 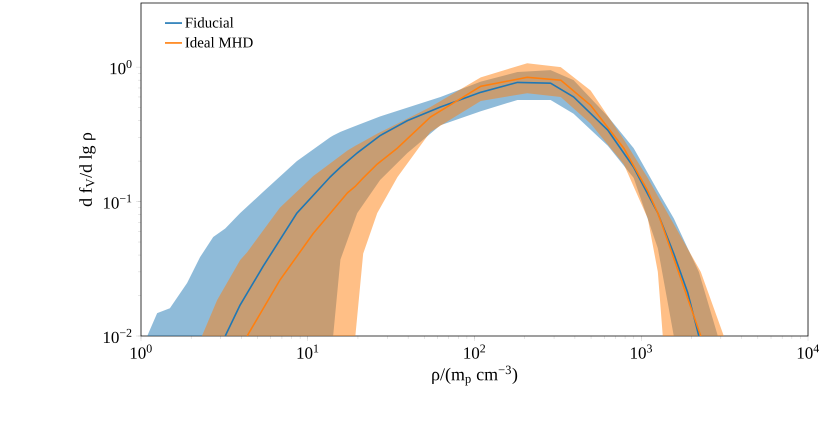 I want to click on y-tick-label: 10$^{0}$, so click(x=121, y=67).